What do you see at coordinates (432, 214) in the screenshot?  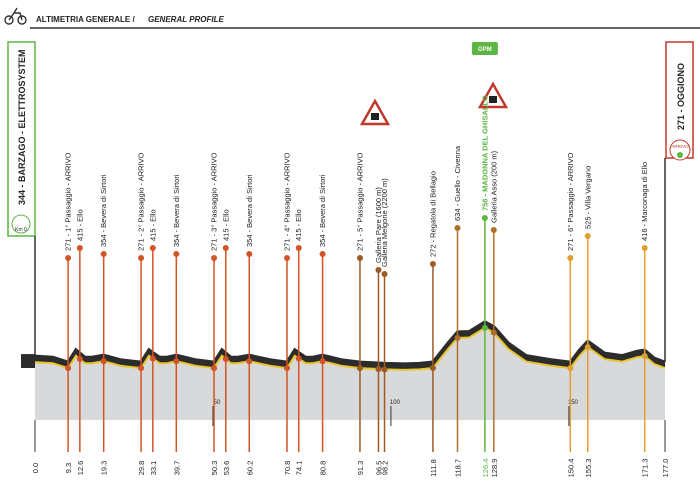 I see `waypoint-label: 272 - Regatola di Bellagio` at bounding box center [432, 214].